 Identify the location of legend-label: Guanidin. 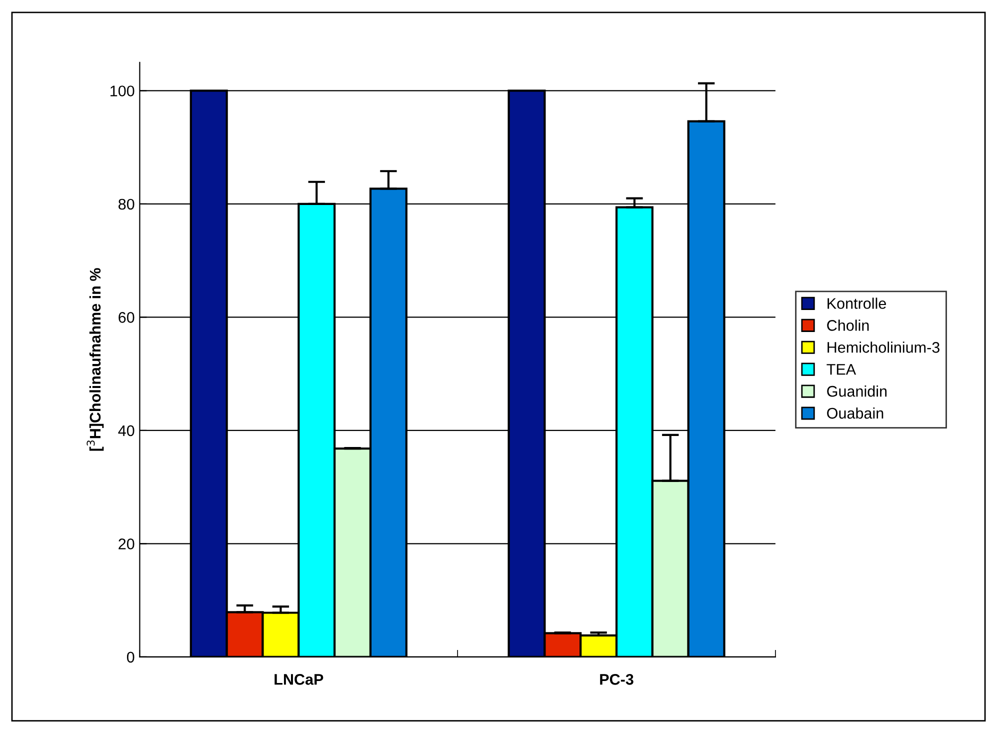
(857, 391).